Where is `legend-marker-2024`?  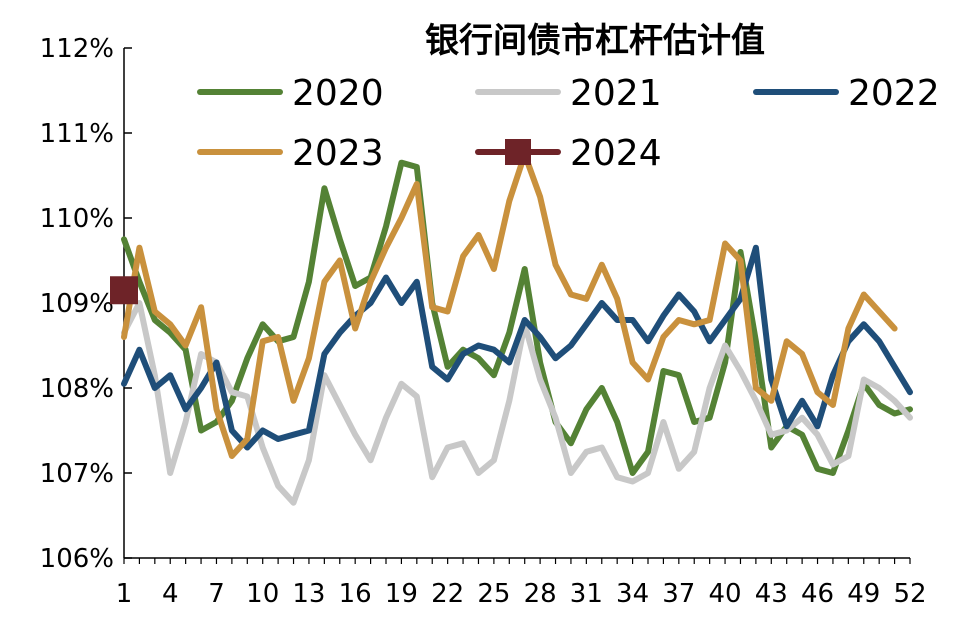 legend-marker-2024 is located at coordinates (518, 152).